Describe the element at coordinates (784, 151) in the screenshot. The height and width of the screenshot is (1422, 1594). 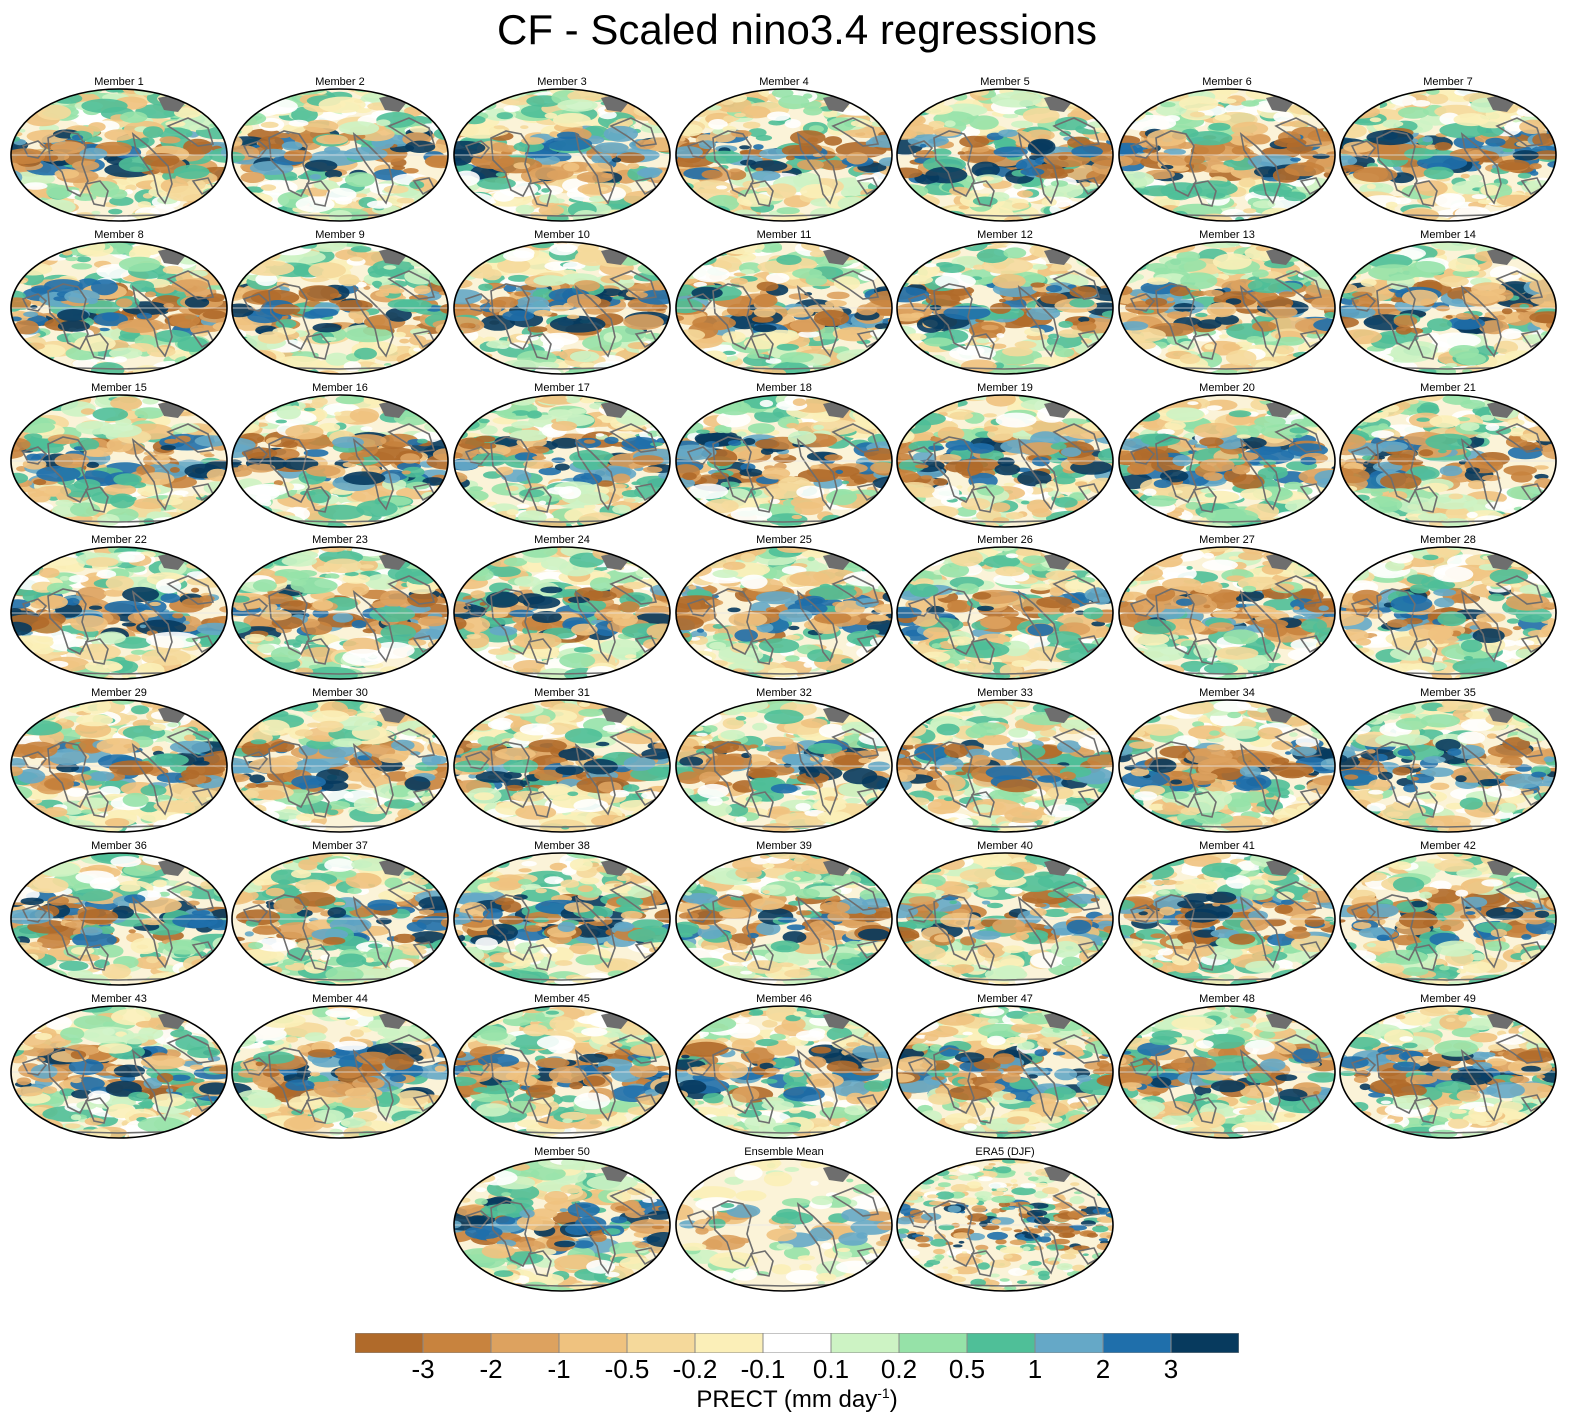
I see `map-panel: Member 4` at that location.